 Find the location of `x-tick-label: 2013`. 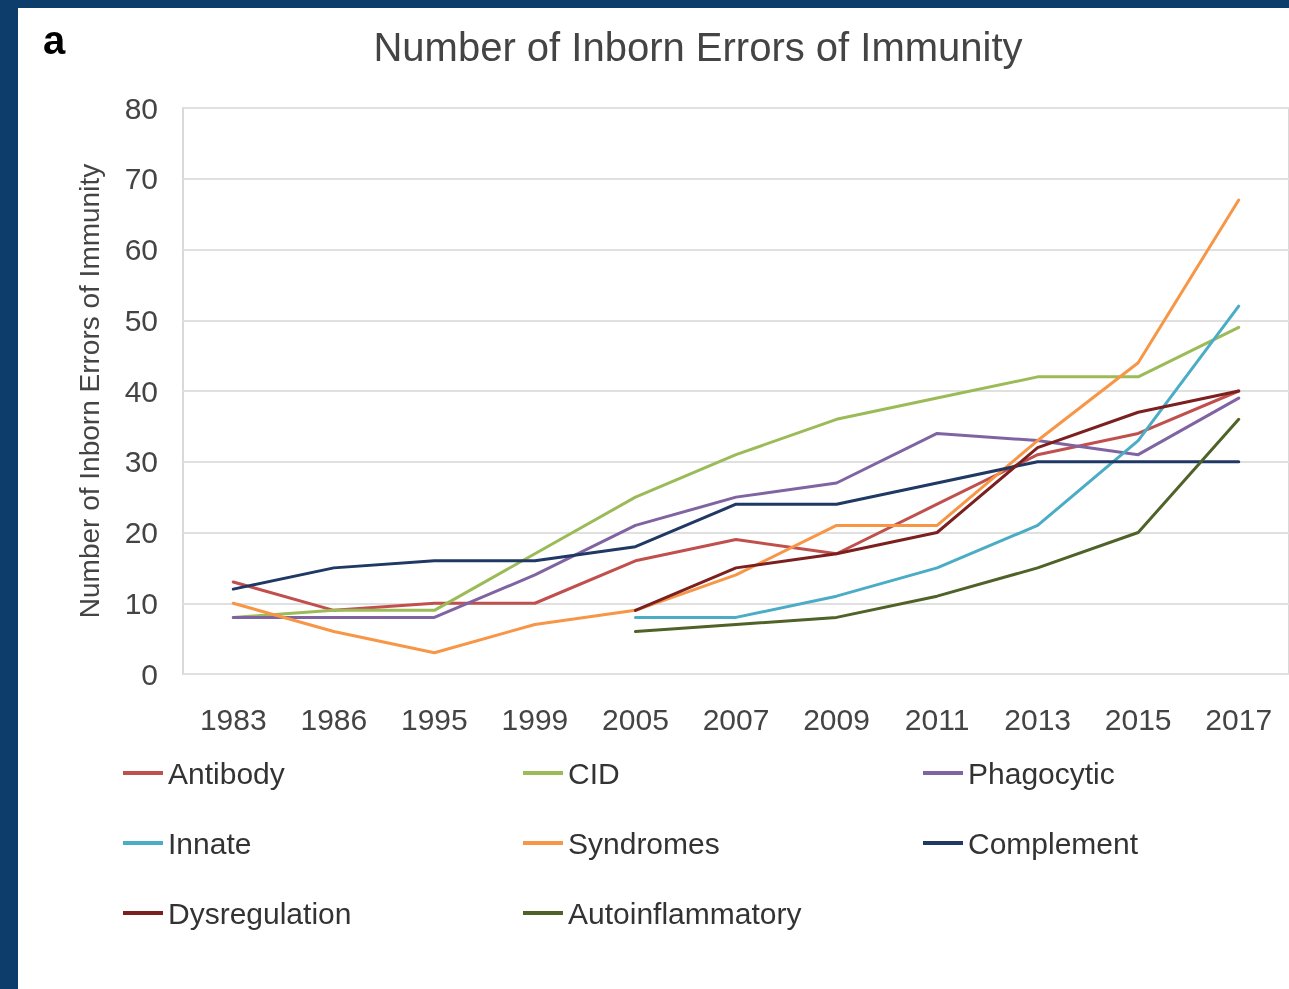

x-tick-label: 2013 is located at coordinates (1038, 719).